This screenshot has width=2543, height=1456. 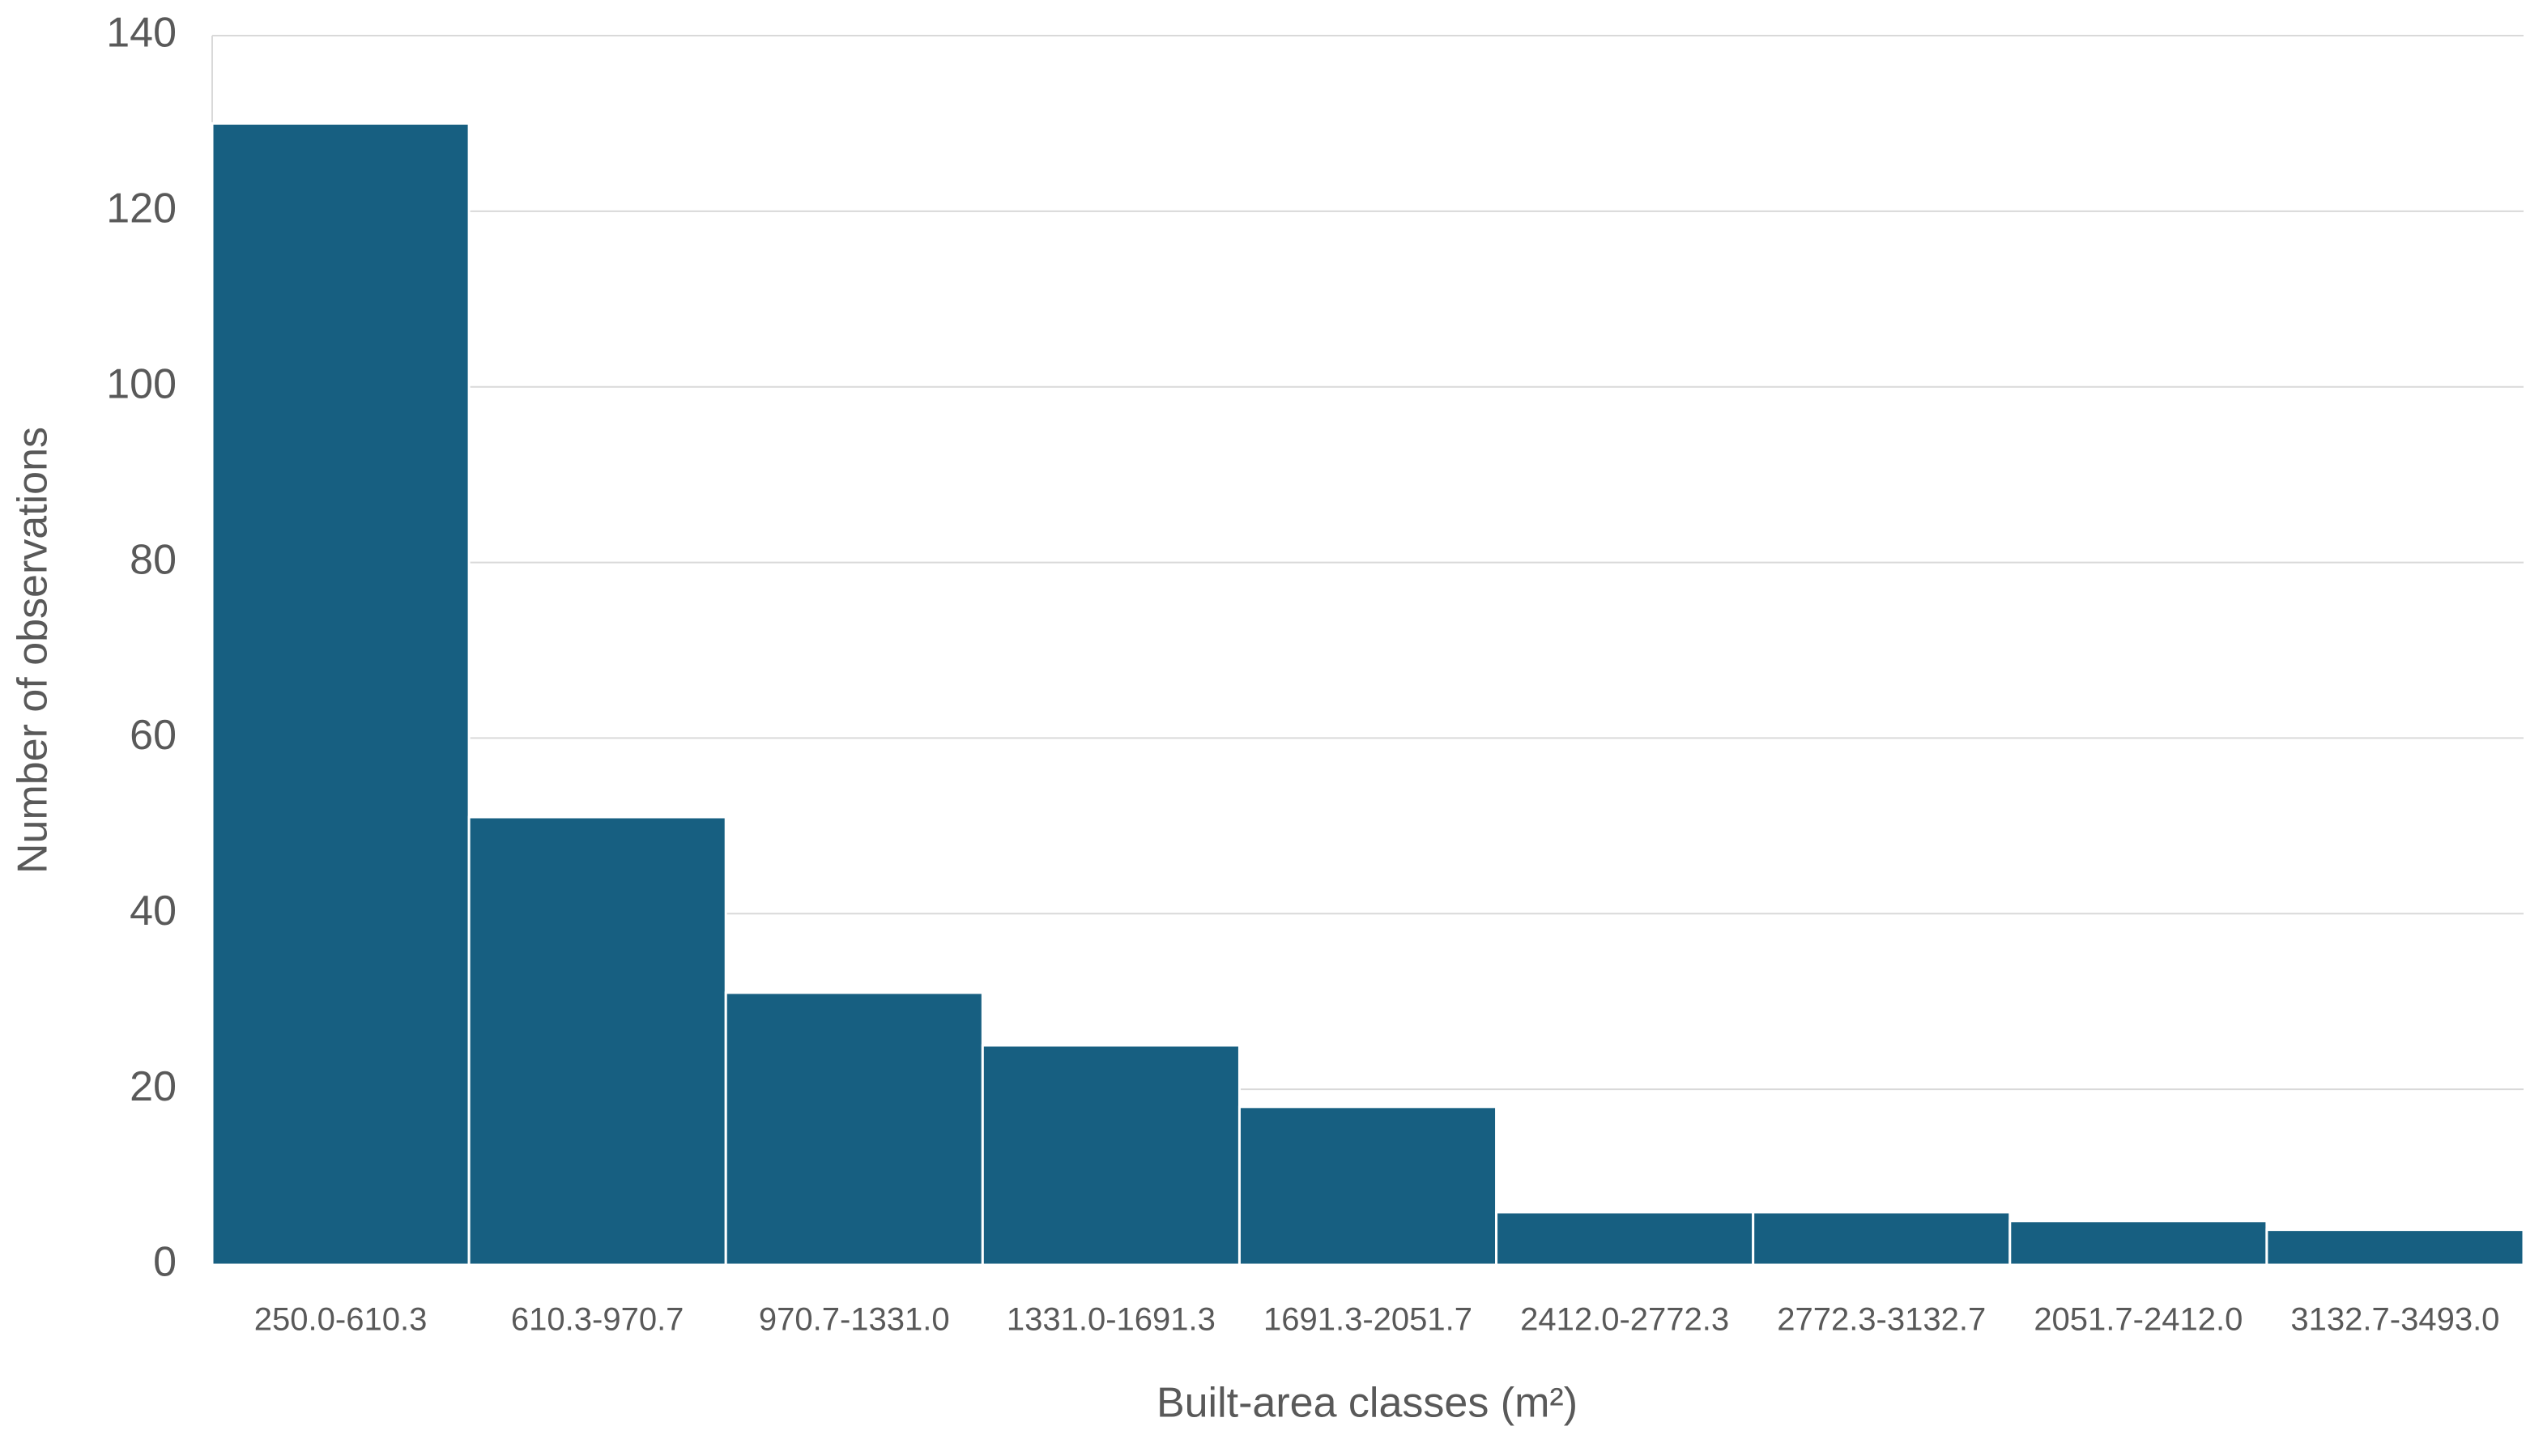 What do you see at coordinates (141, 33) in the screenshot?
I see `y-tick-label: 140` at bounding box center [141, 33].